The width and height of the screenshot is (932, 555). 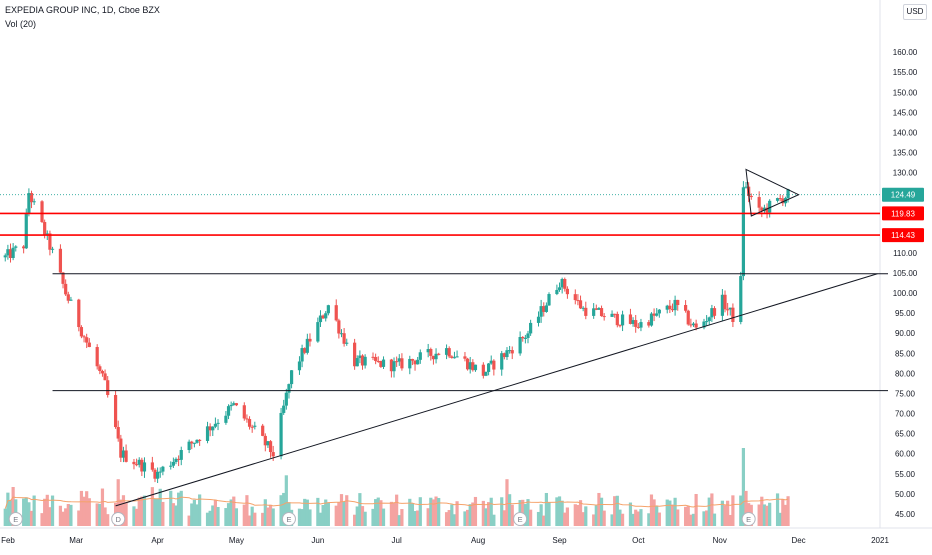 What do you see at coordinates (915, 12) in the screenshot?
I see `currency-button: USD` at bounding box center [915, 12].